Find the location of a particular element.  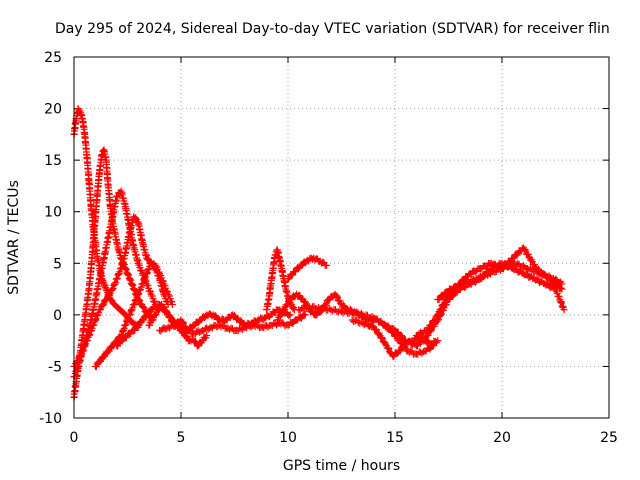

x-tick-label: 5 is located at coordinates (181, 438).